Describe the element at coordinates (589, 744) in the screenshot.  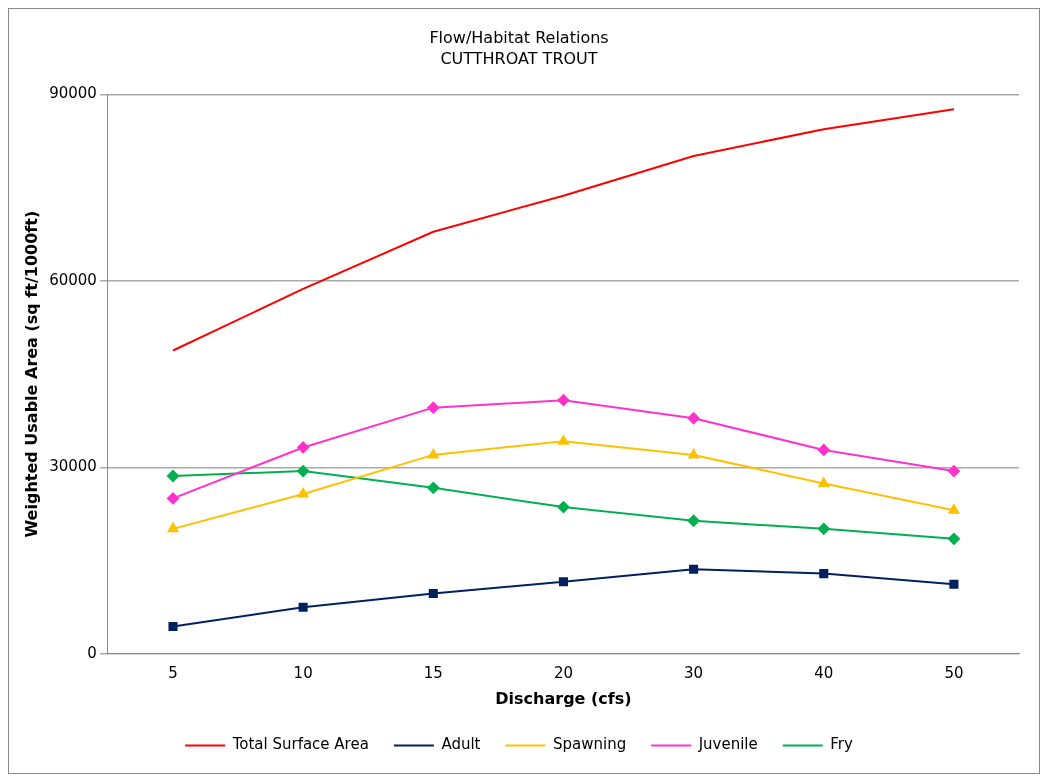
I see `legend-label: Spawning` at that location.